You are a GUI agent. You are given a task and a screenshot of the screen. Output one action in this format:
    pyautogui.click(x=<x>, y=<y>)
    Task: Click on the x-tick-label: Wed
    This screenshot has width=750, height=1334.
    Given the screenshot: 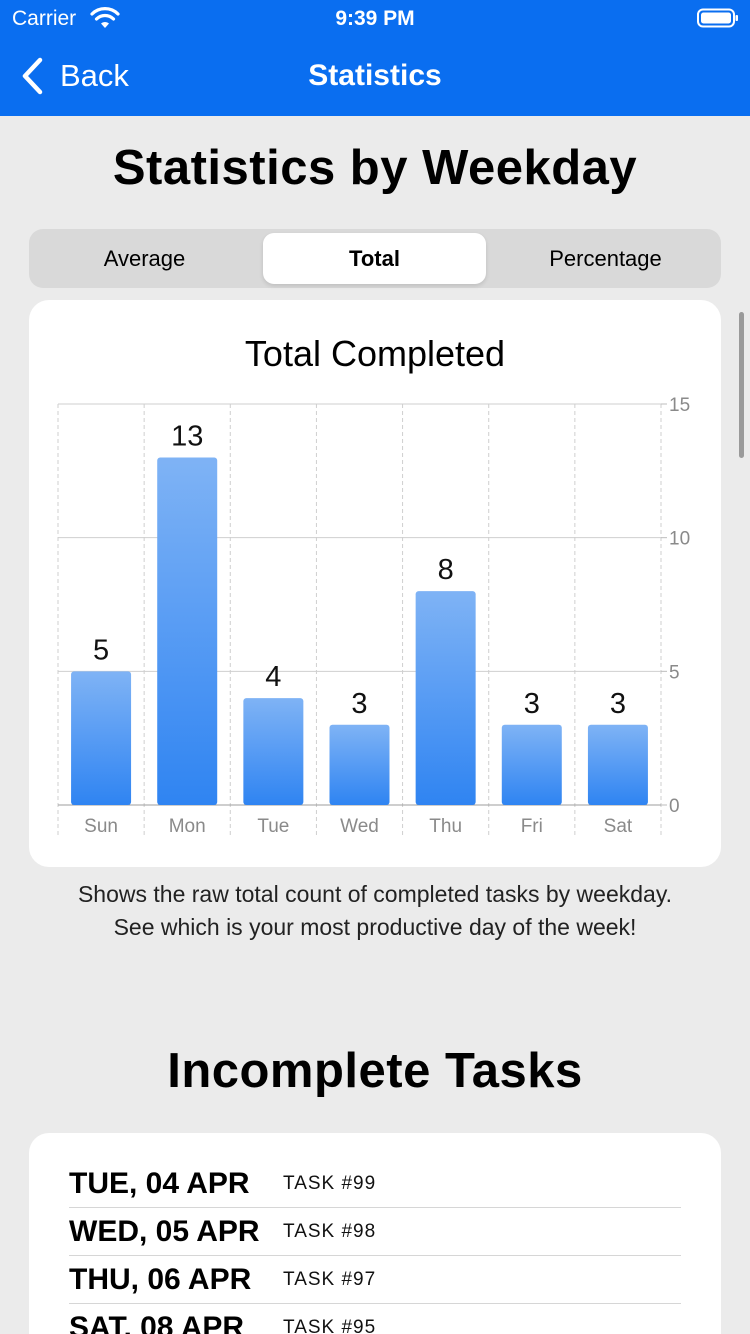 What is the action you would take?
    pyautogui.click(x=359, y=826)
    